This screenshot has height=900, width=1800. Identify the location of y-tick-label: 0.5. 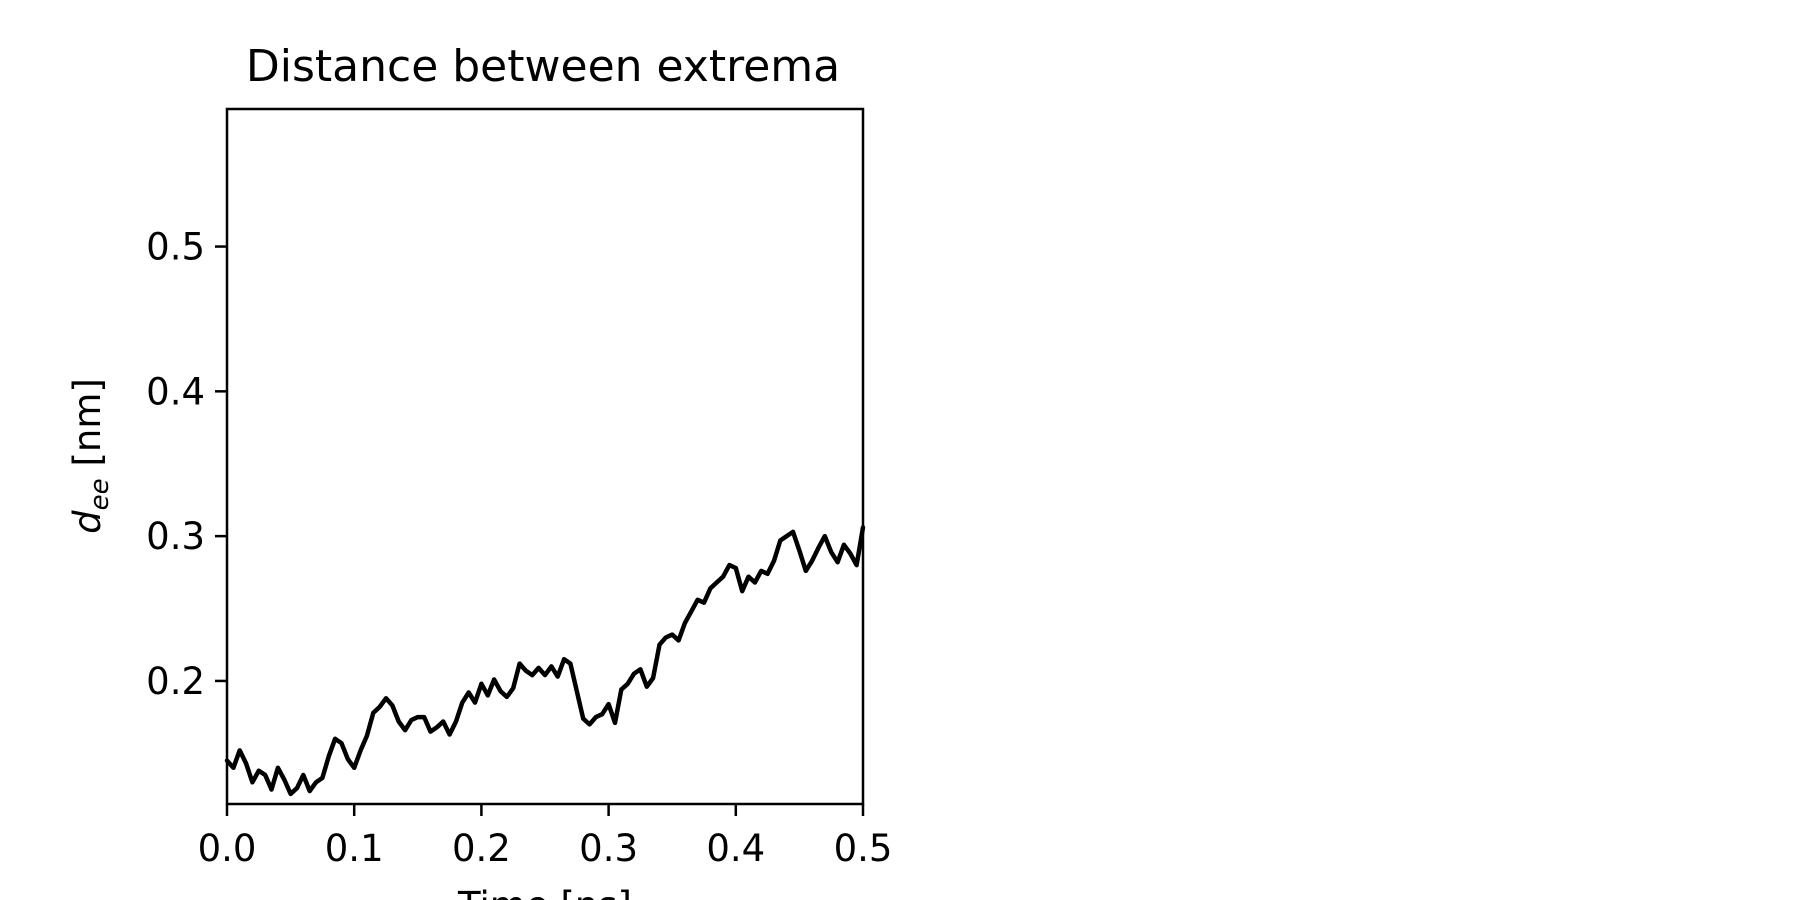
(175, 247).